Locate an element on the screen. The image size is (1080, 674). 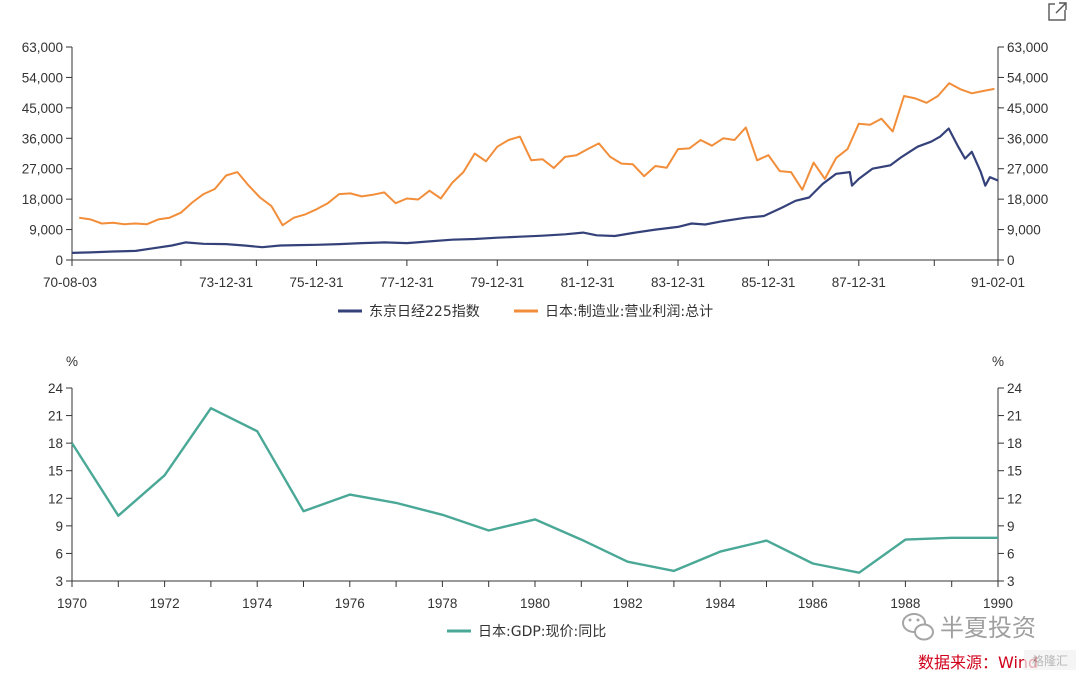
y-tick-label-right: 27,000 is located at coordinates (1027, 169).